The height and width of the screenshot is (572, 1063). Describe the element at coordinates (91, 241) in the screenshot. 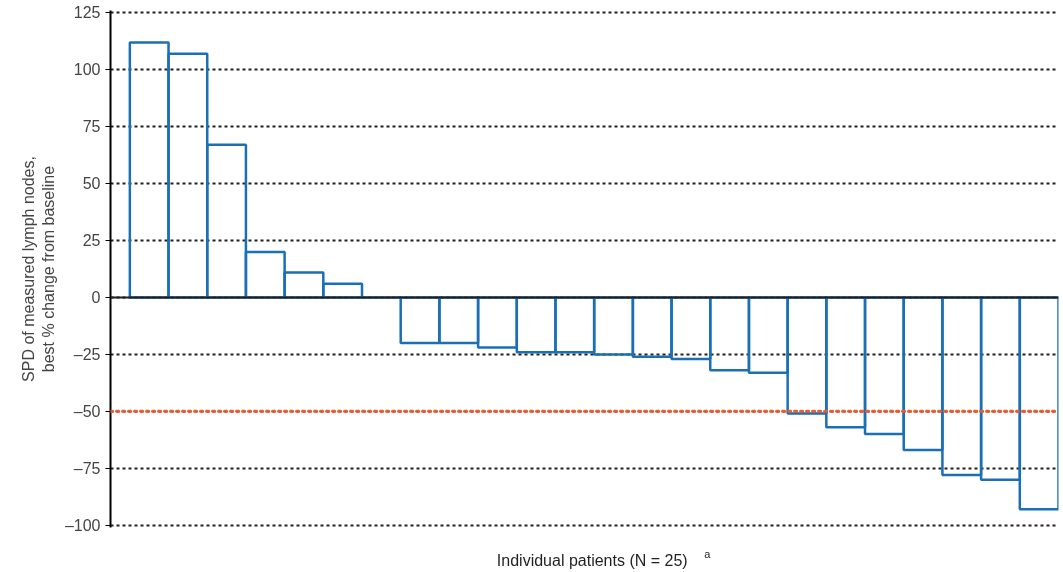

I see `y-tick-label: 25` at that location.